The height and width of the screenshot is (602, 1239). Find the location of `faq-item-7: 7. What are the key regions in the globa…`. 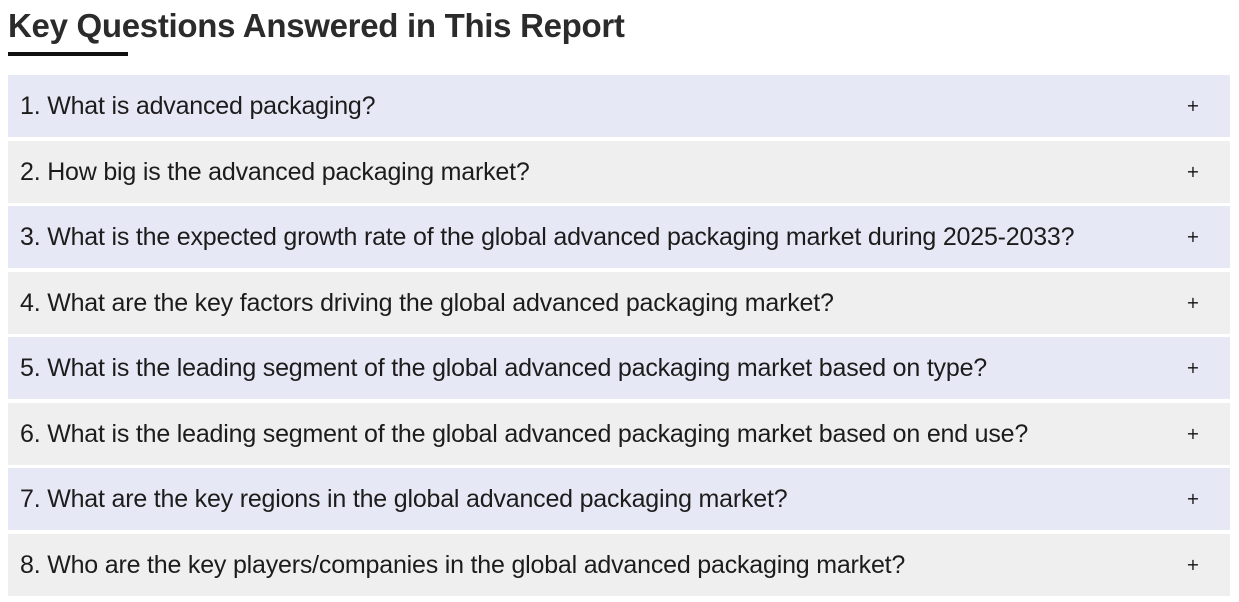

faq-item-7: 7. What are the key regions in the globa… is located at coordinates (619, 499).